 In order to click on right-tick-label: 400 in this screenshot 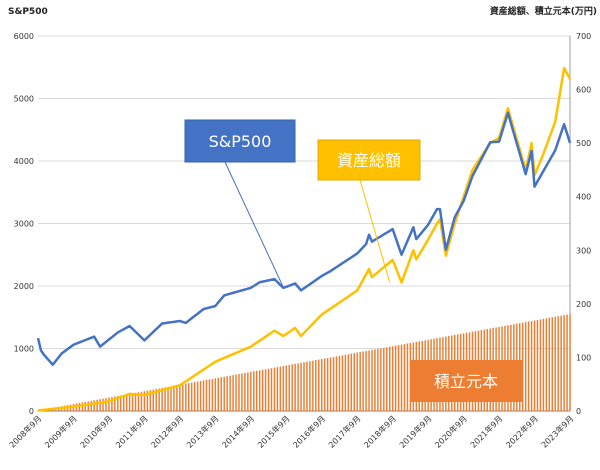, I will do `click(583, 197)`.